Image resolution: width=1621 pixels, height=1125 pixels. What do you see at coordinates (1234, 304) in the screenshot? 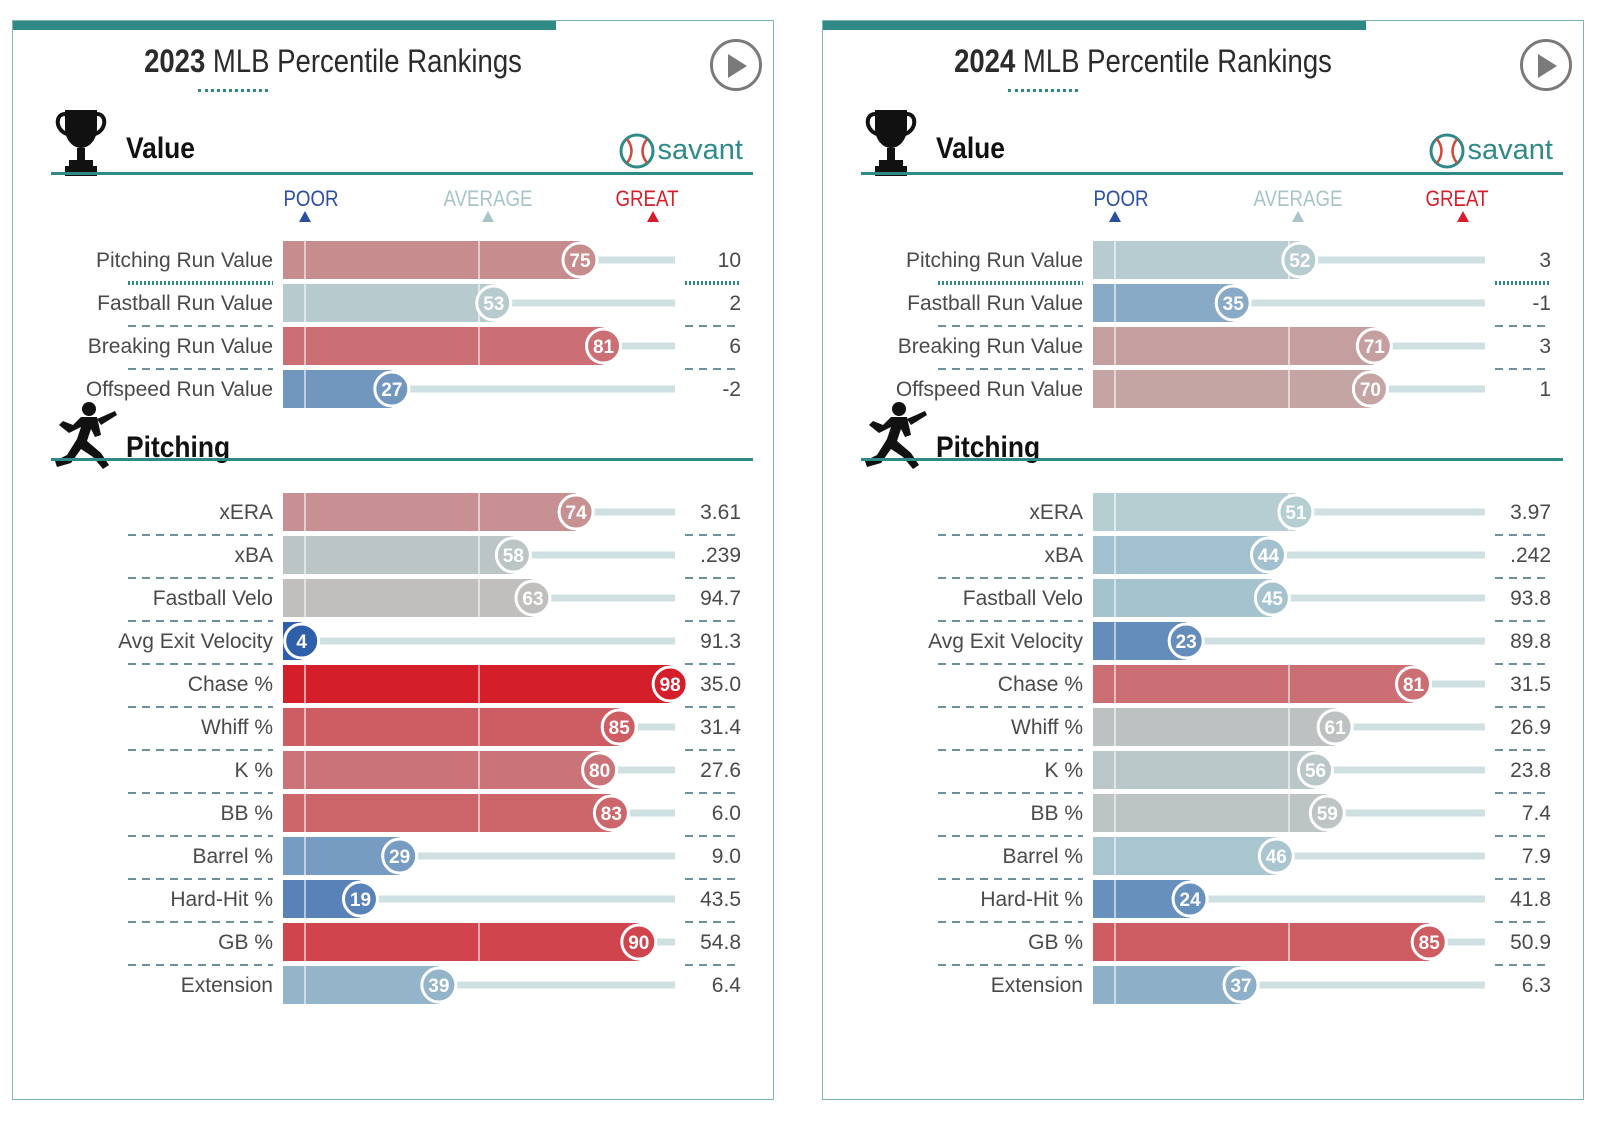
I see `percentile-value: 35` at bounding box center [1234, 304].